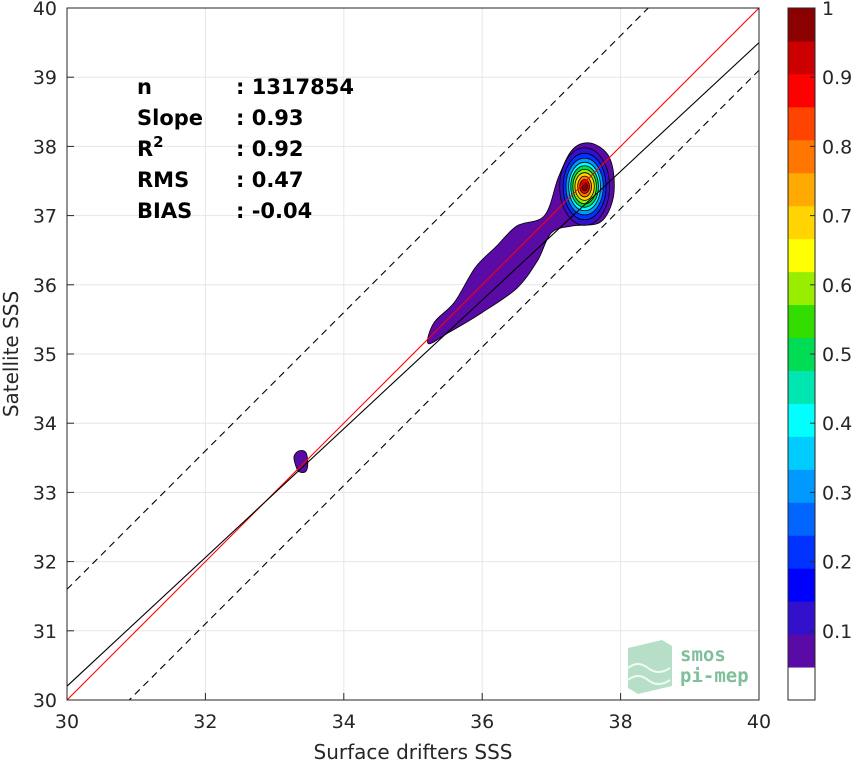 The width and height of the screenshot is (855, 763). What do you see at coordinates (45, 355) in the screenshot?
I see `y-tick-label: 35` at bounding box center [45, 355].